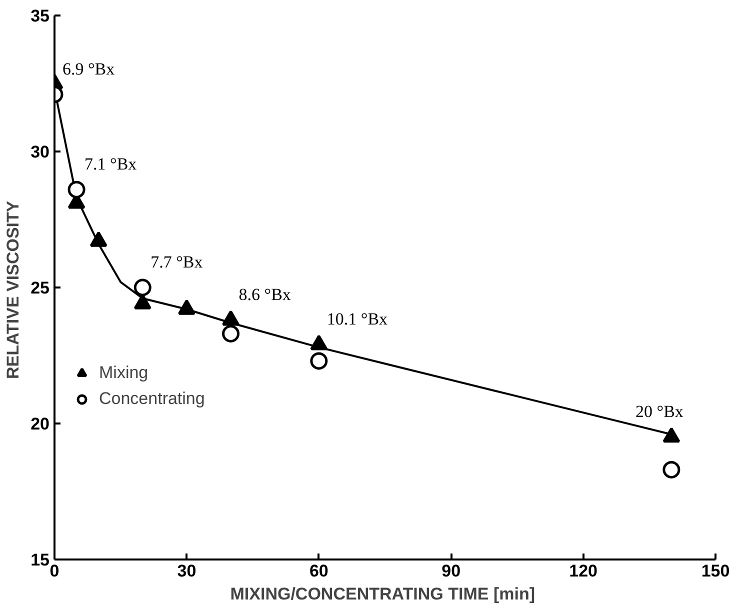 The height and width of the screenshot is (606, 740). What do you see at coordinates (152, 399) in the screenshot?
I see `legend-label: Concentrating` at bounding box center [152, 399].